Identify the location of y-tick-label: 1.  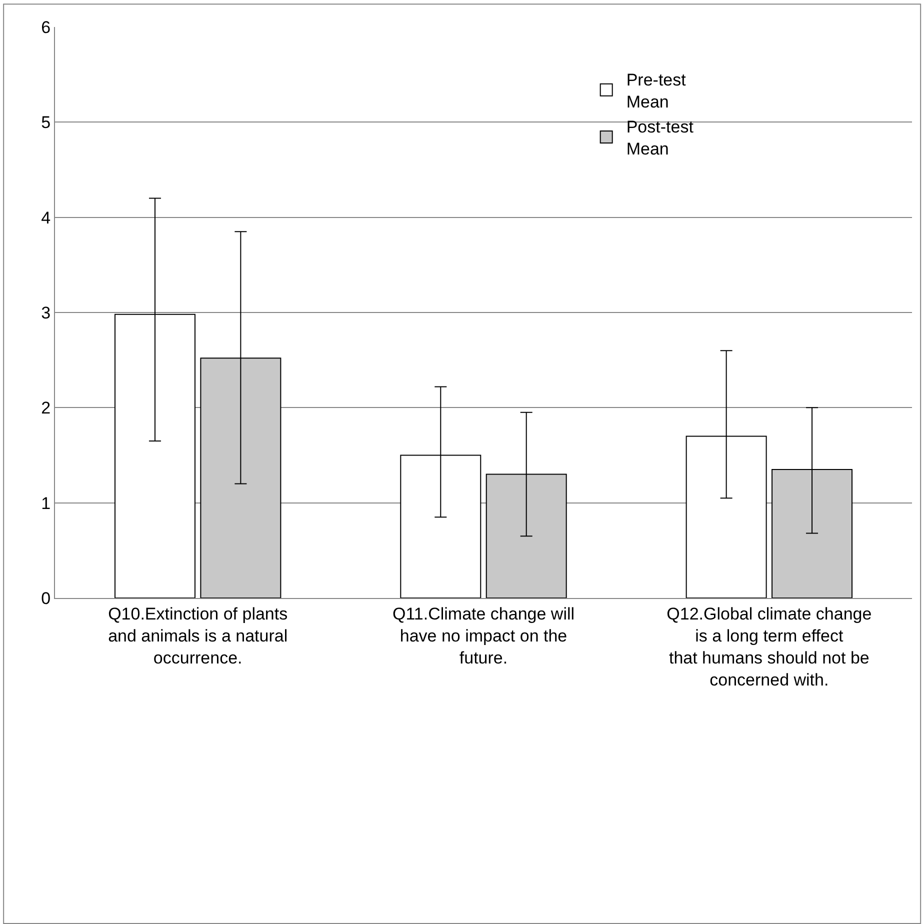
(46, 503).